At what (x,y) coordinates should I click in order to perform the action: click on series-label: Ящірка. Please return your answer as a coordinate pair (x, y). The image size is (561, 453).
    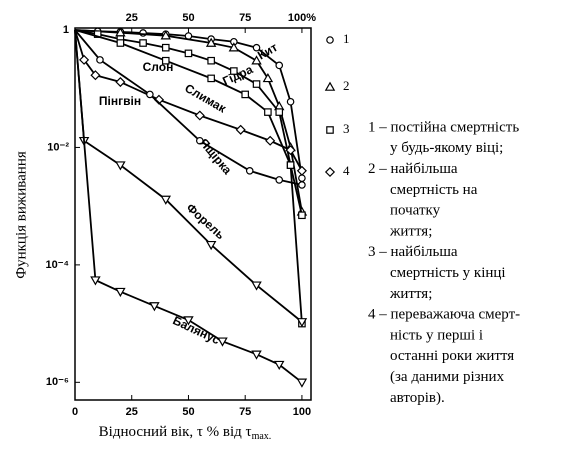
    Looking at the image, I should click on (216, 156).